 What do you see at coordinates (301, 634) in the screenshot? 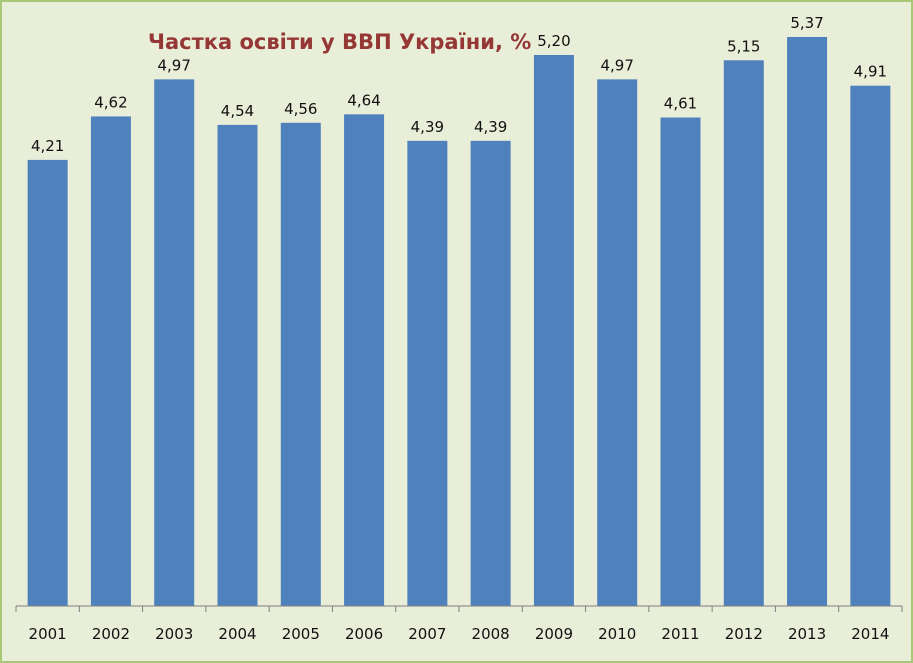
I see `x-tick-label-2005: 2005` at bounding box center [301, 634].